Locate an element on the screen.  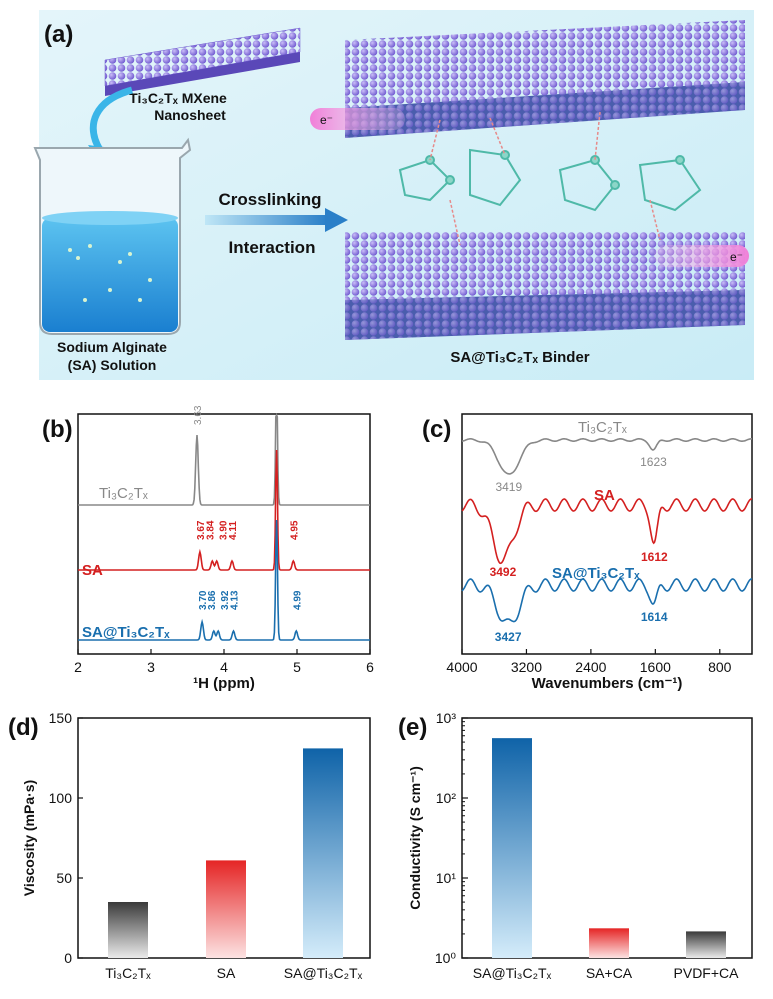
y-tick-label: 50 is located at coordinates (64, 878).